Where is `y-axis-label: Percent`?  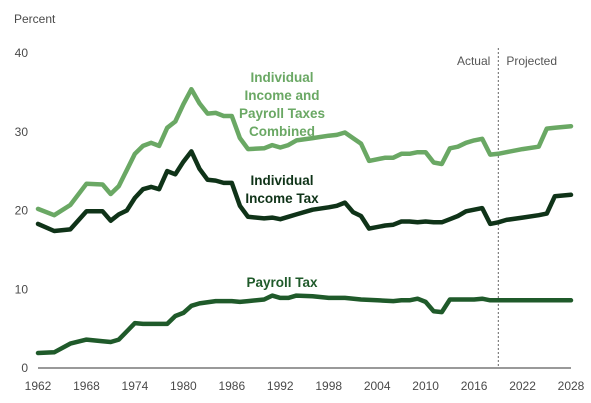 y-axis-label: Percent is located at coordinates (35, 19).